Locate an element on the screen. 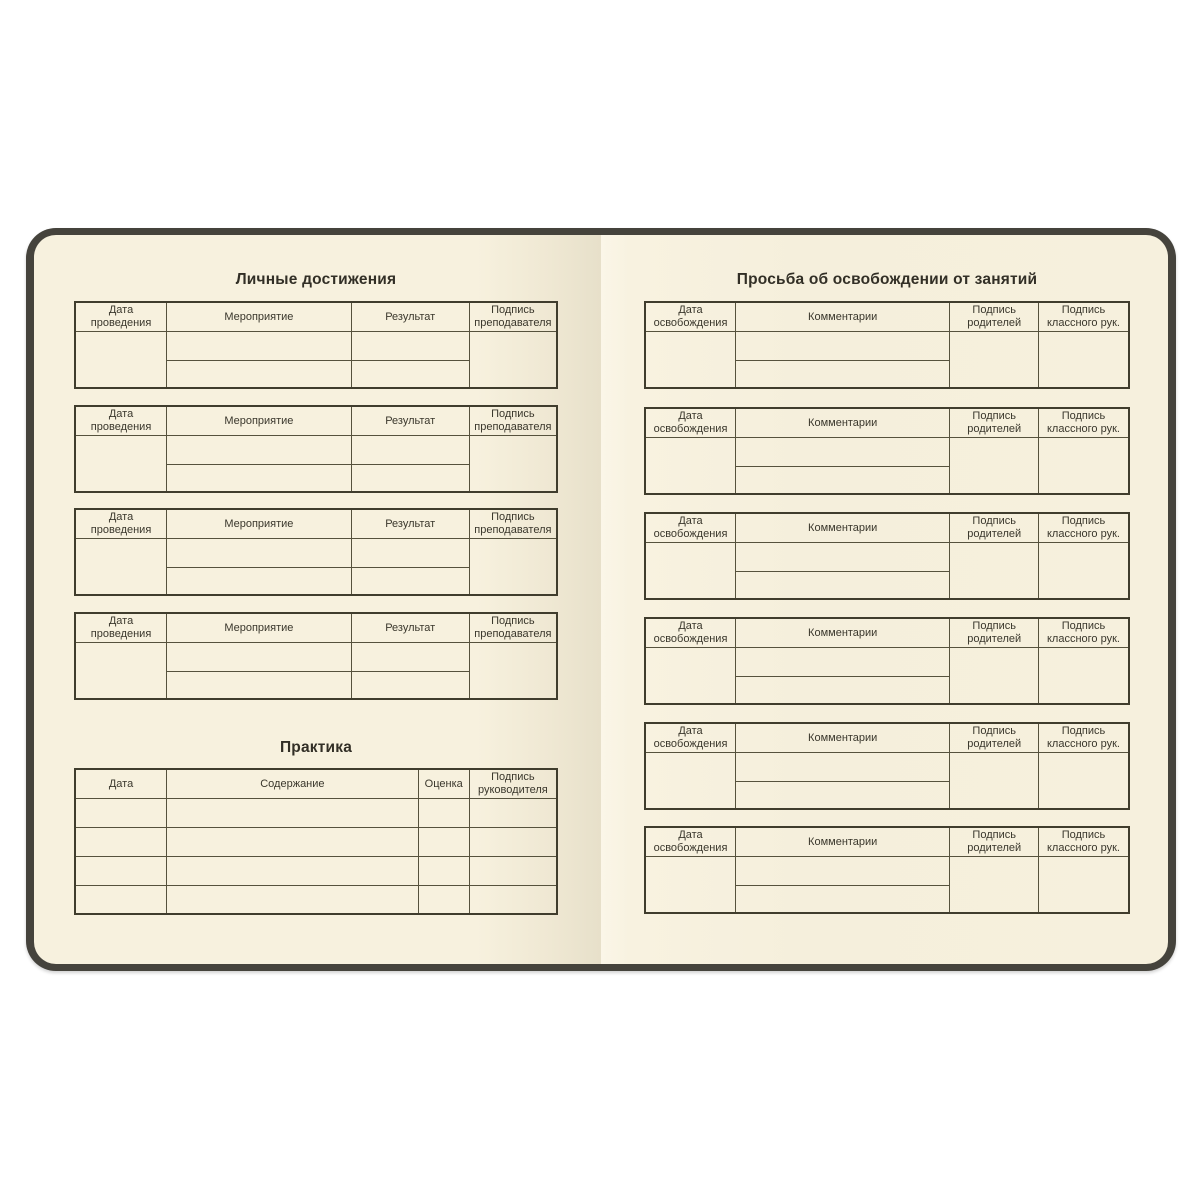 This screenshot has width=1200, height=1200. exemptions-title: Просьба об освобождении от занятий is located at coordinates (887, 279).